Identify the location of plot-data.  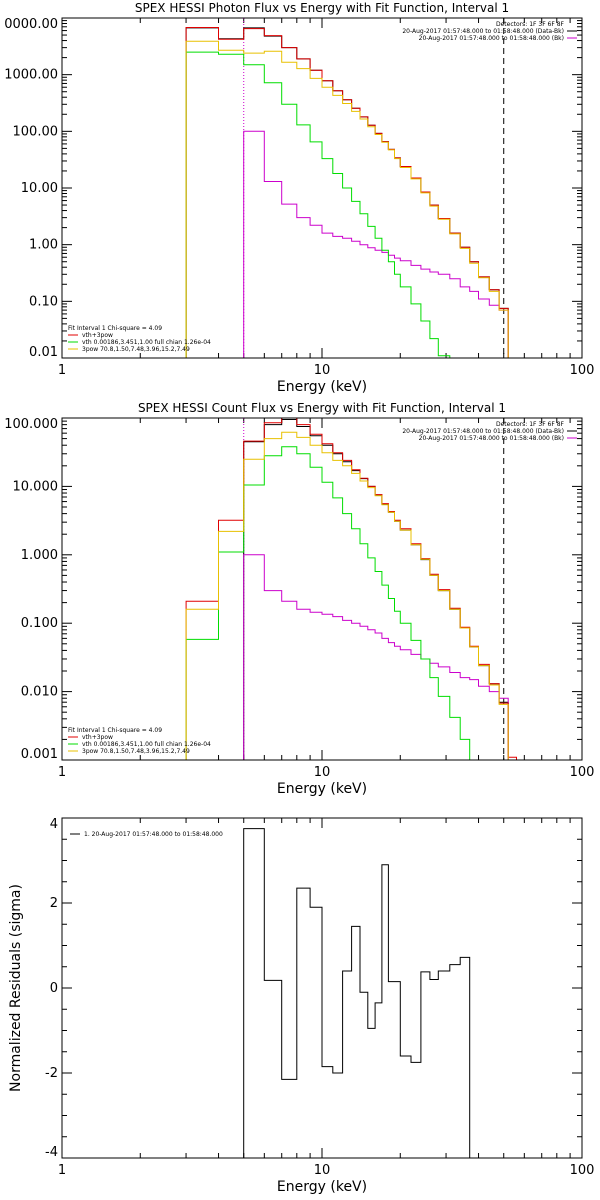
(357, 993).